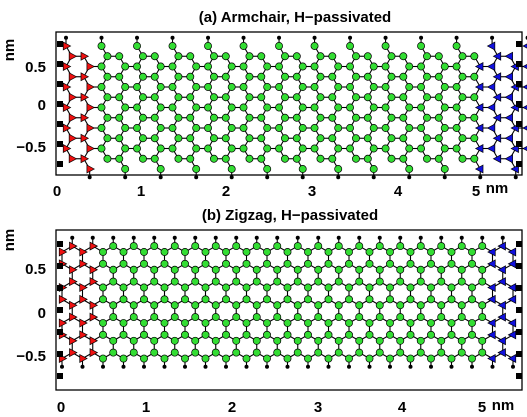 The height and width of the screenshot is (417, 527). I want to click on edge-marker, so click(60, 124).